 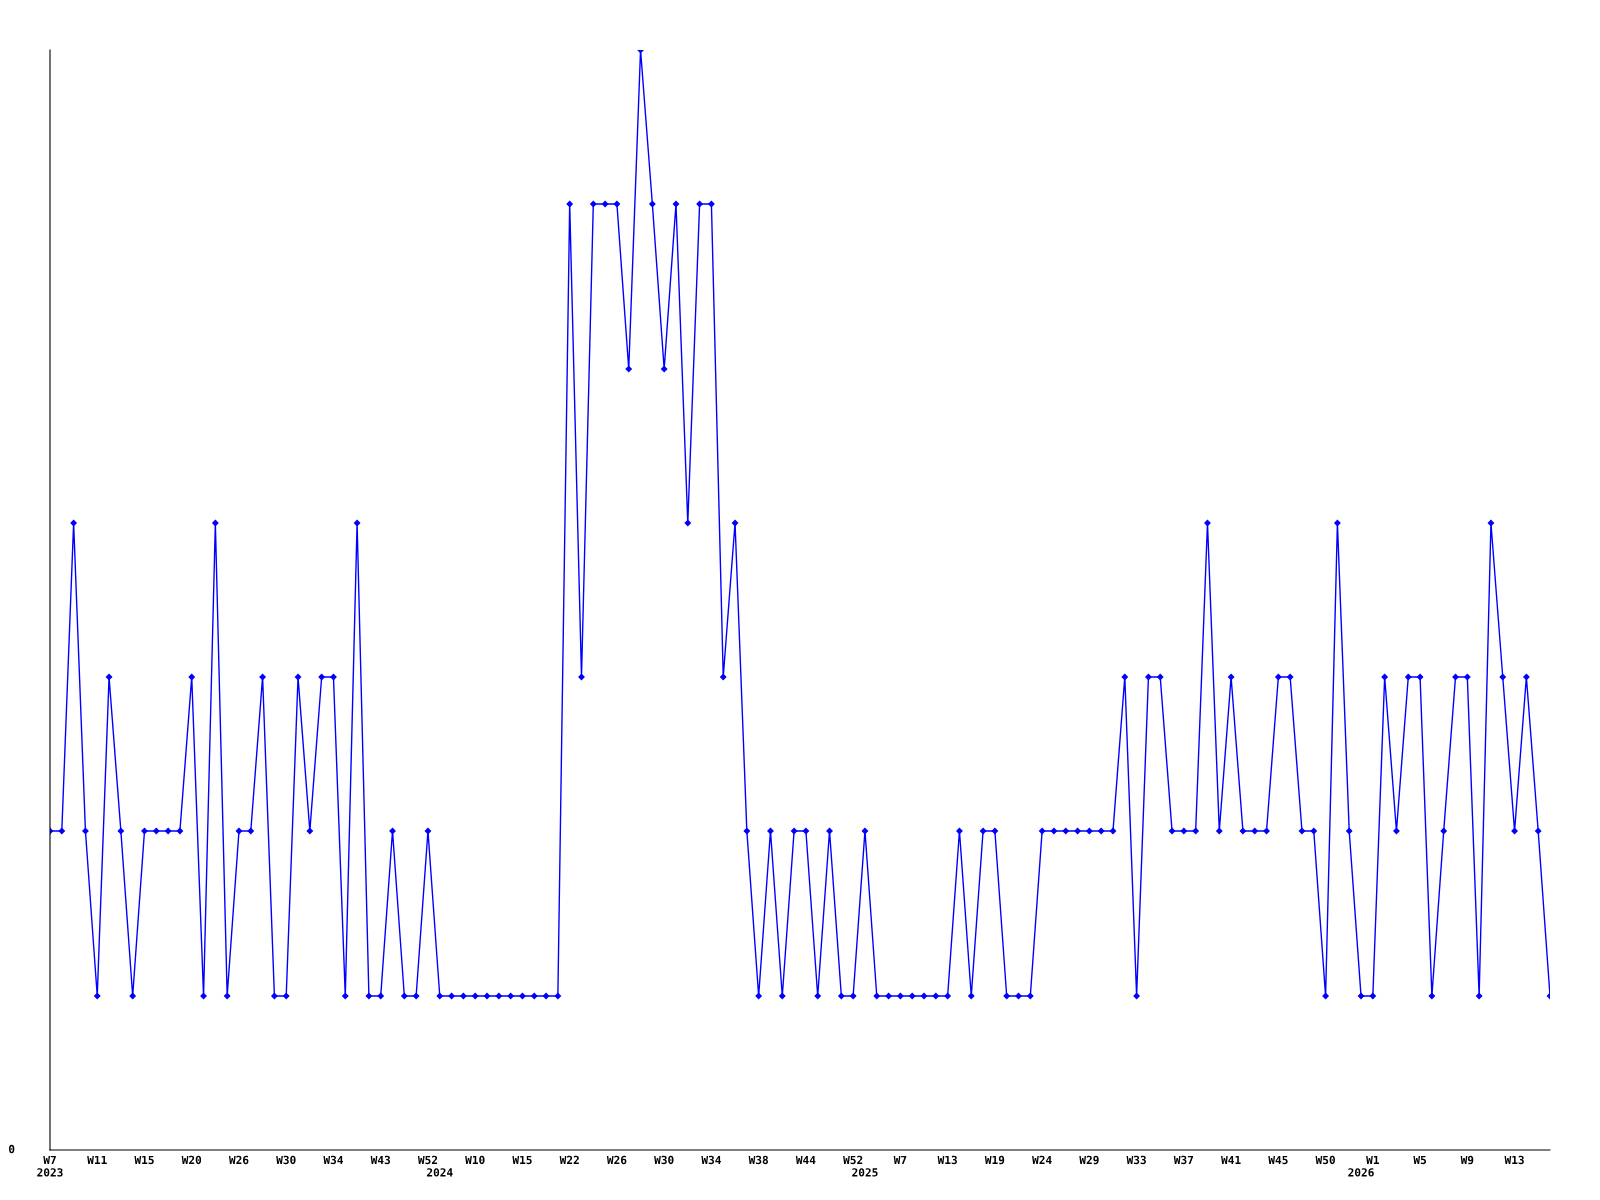 What do you see at coordinates (475, 1160) in the screenshot?
I see `x-tick-label: W10` at bounding box center [475, 1160].